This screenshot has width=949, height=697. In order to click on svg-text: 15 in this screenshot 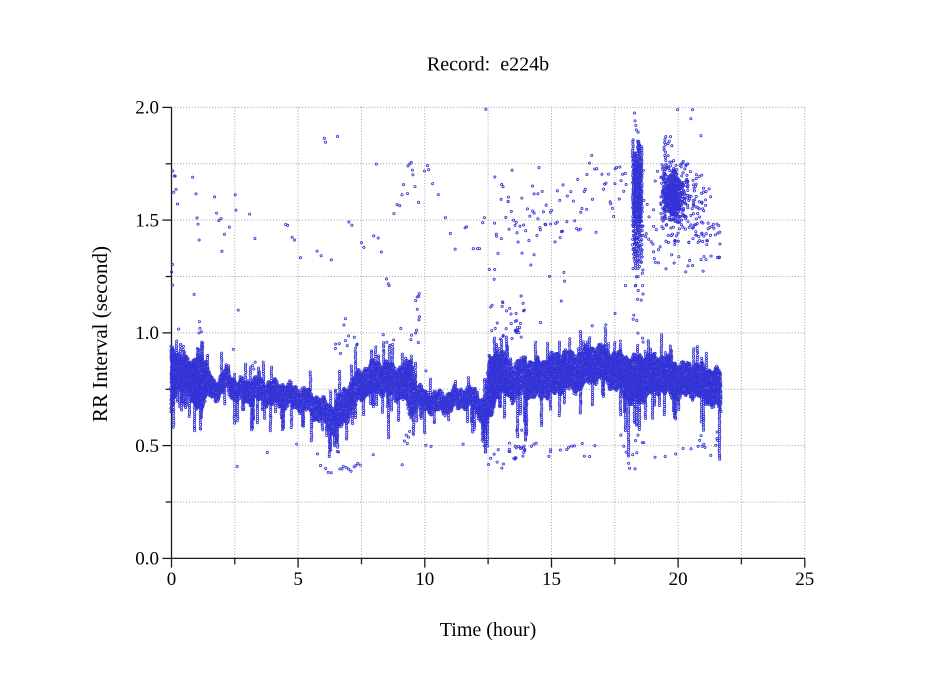, I will do `click(551, 579)`.